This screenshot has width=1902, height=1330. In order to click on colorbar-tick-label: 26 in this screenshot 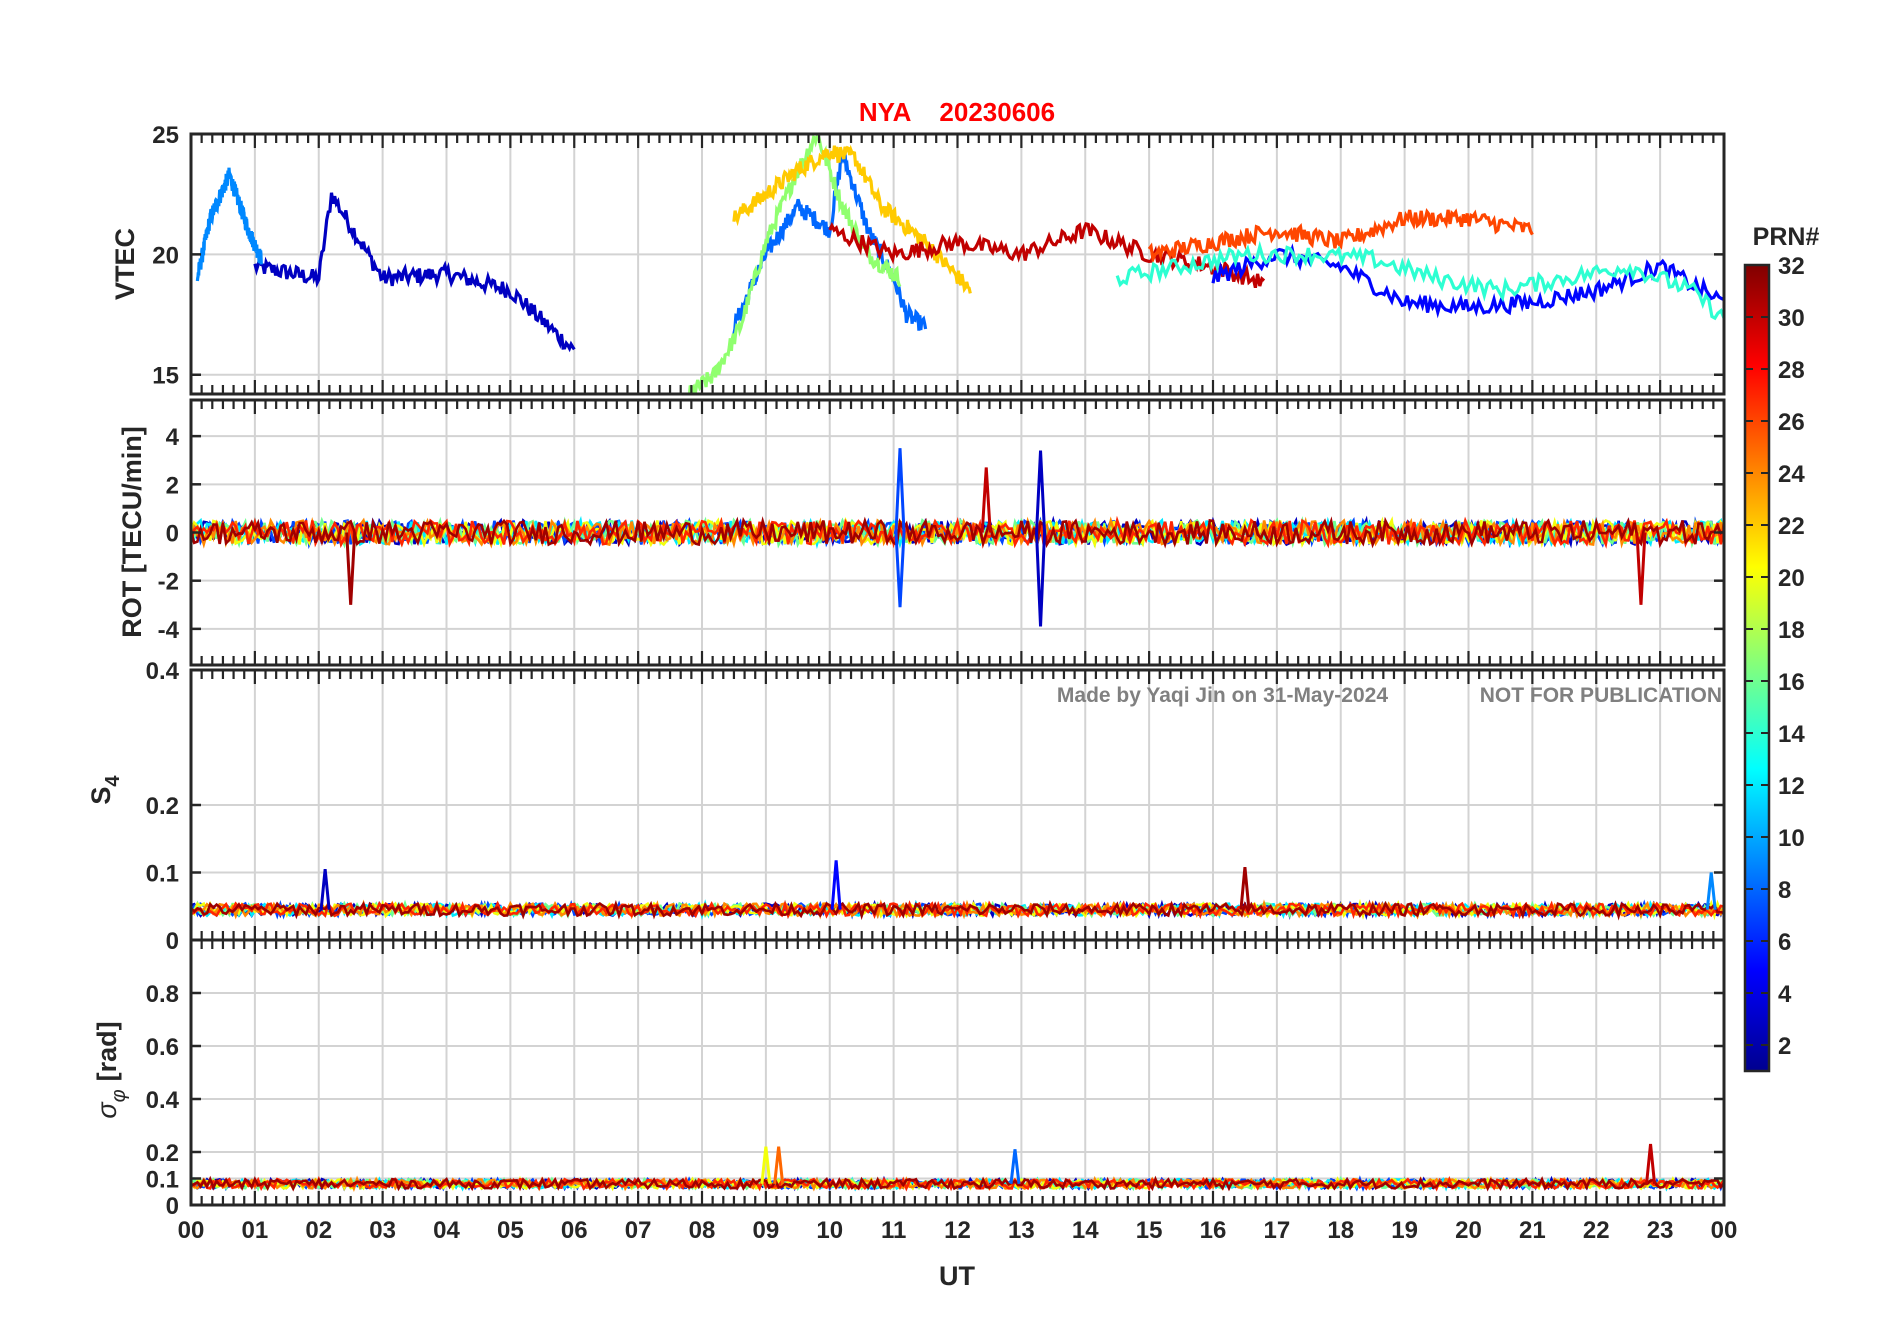, I will do `click(1791, 422)`.